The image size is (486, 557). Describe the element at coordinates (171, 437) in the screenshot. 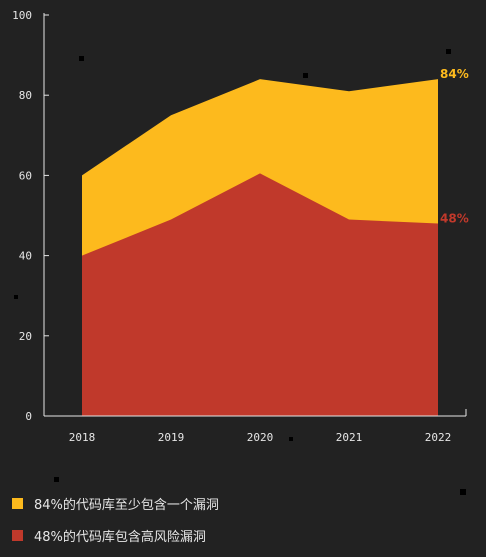

I see `x-tick-label: 2019` at that location.